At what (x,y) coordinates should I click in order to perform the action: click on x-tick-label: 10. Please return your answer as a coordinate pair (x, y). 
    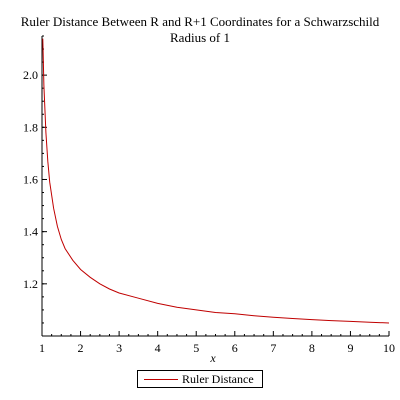
    Looking at the image, I should click on (389, 348).